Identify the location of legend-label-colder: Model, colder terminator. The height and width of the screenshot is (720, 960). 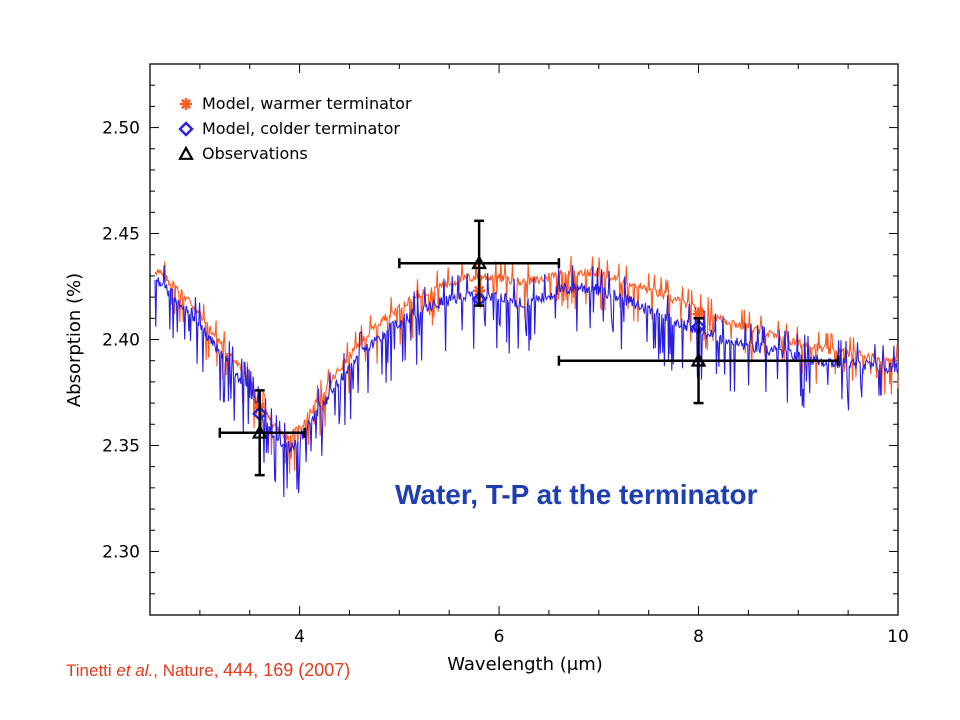
(301, 128).